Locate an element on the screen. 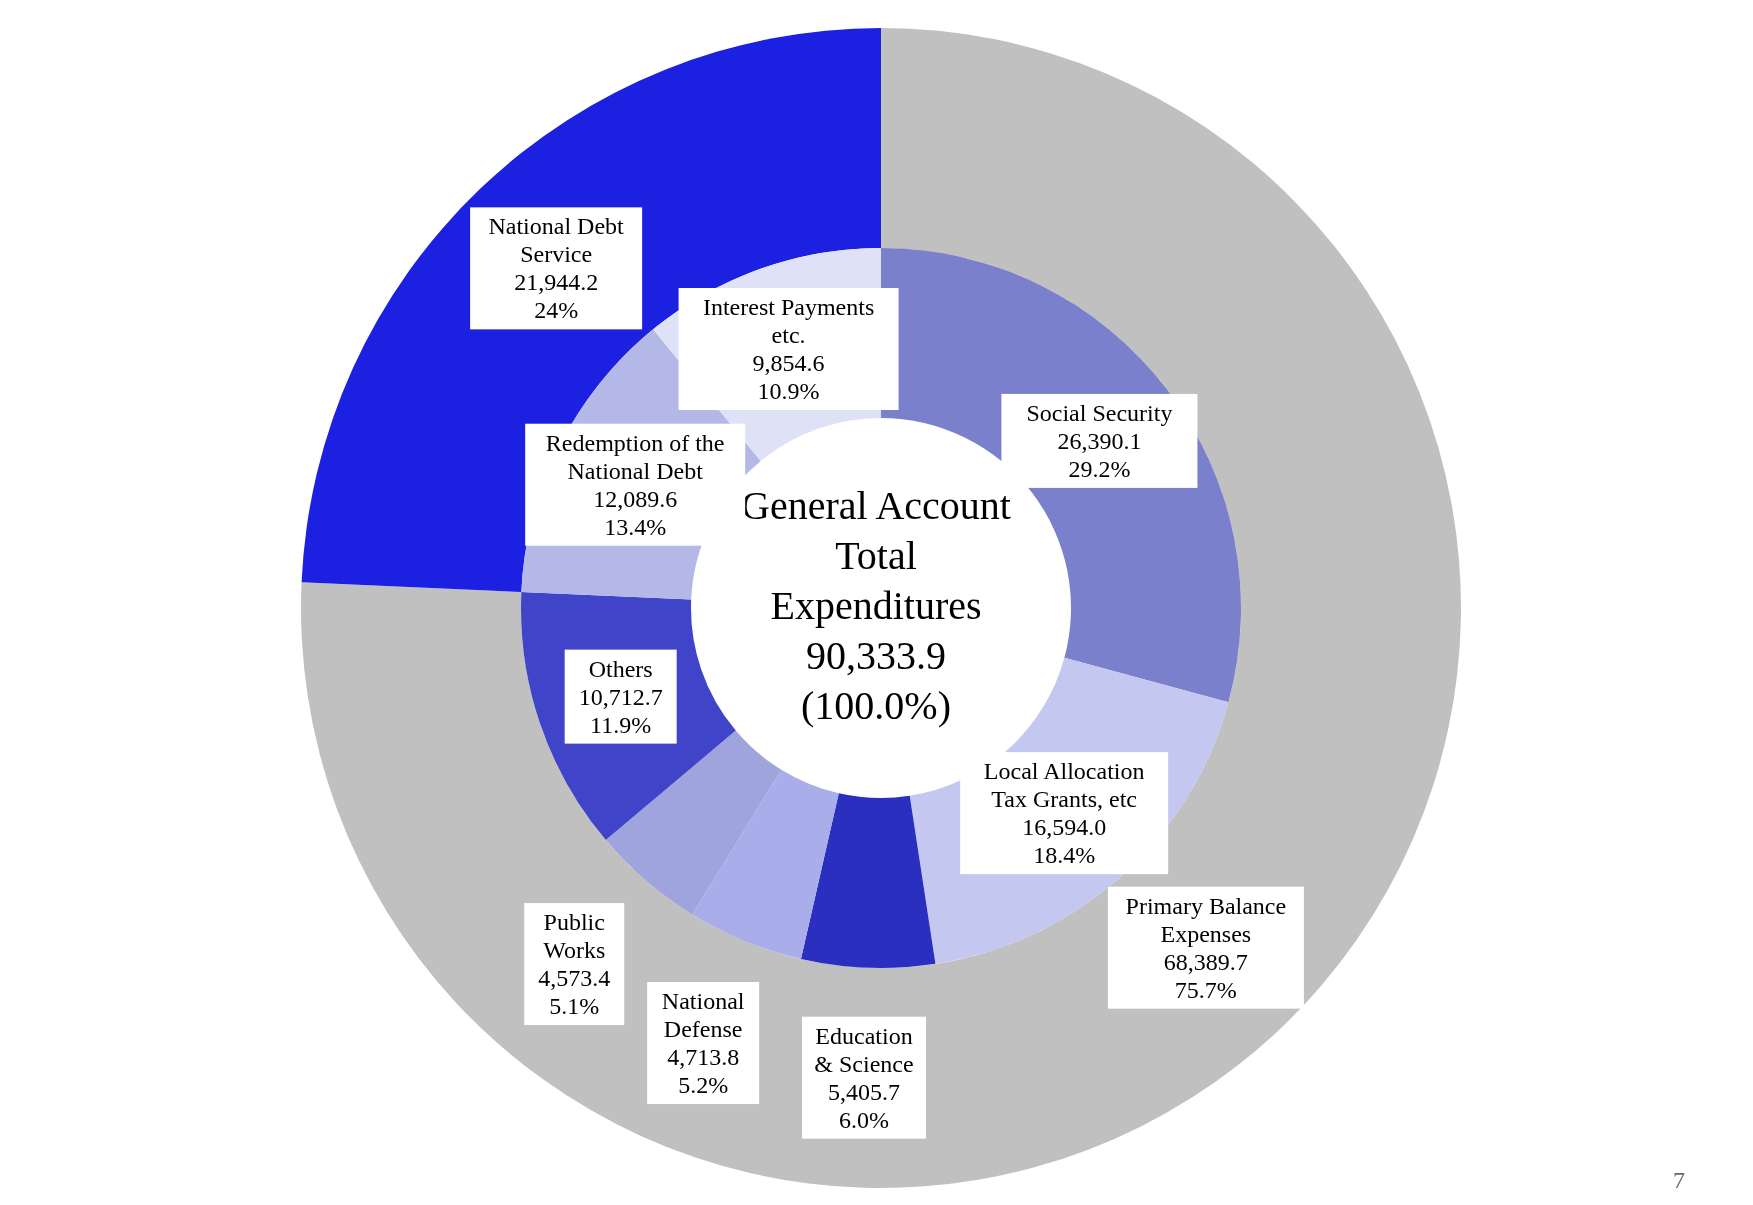  data-label: 10,712.7 11.9% is located at coordinates (620, 710).